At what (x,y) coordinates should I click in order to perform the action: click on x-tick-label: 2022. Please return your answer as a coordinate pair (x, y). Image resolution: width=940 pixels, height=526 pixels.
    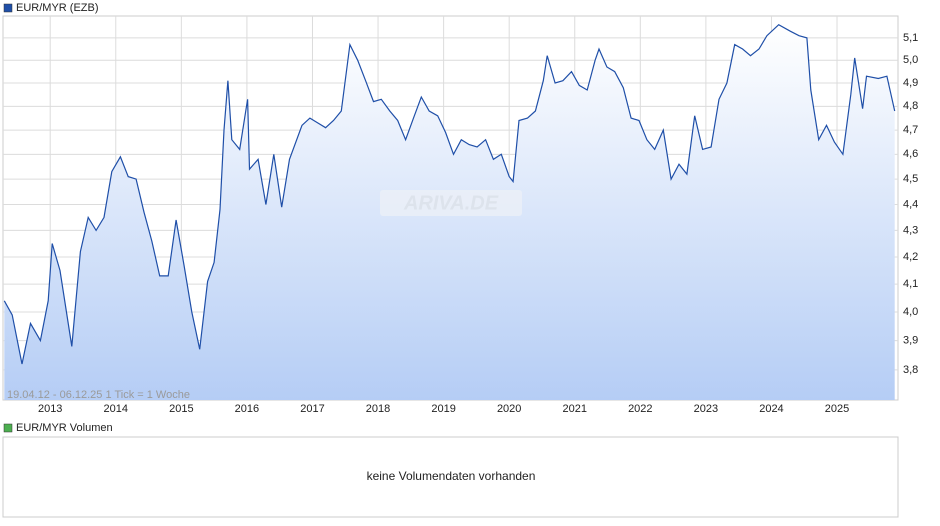
    Looking at the image, I should click on (640, 409).